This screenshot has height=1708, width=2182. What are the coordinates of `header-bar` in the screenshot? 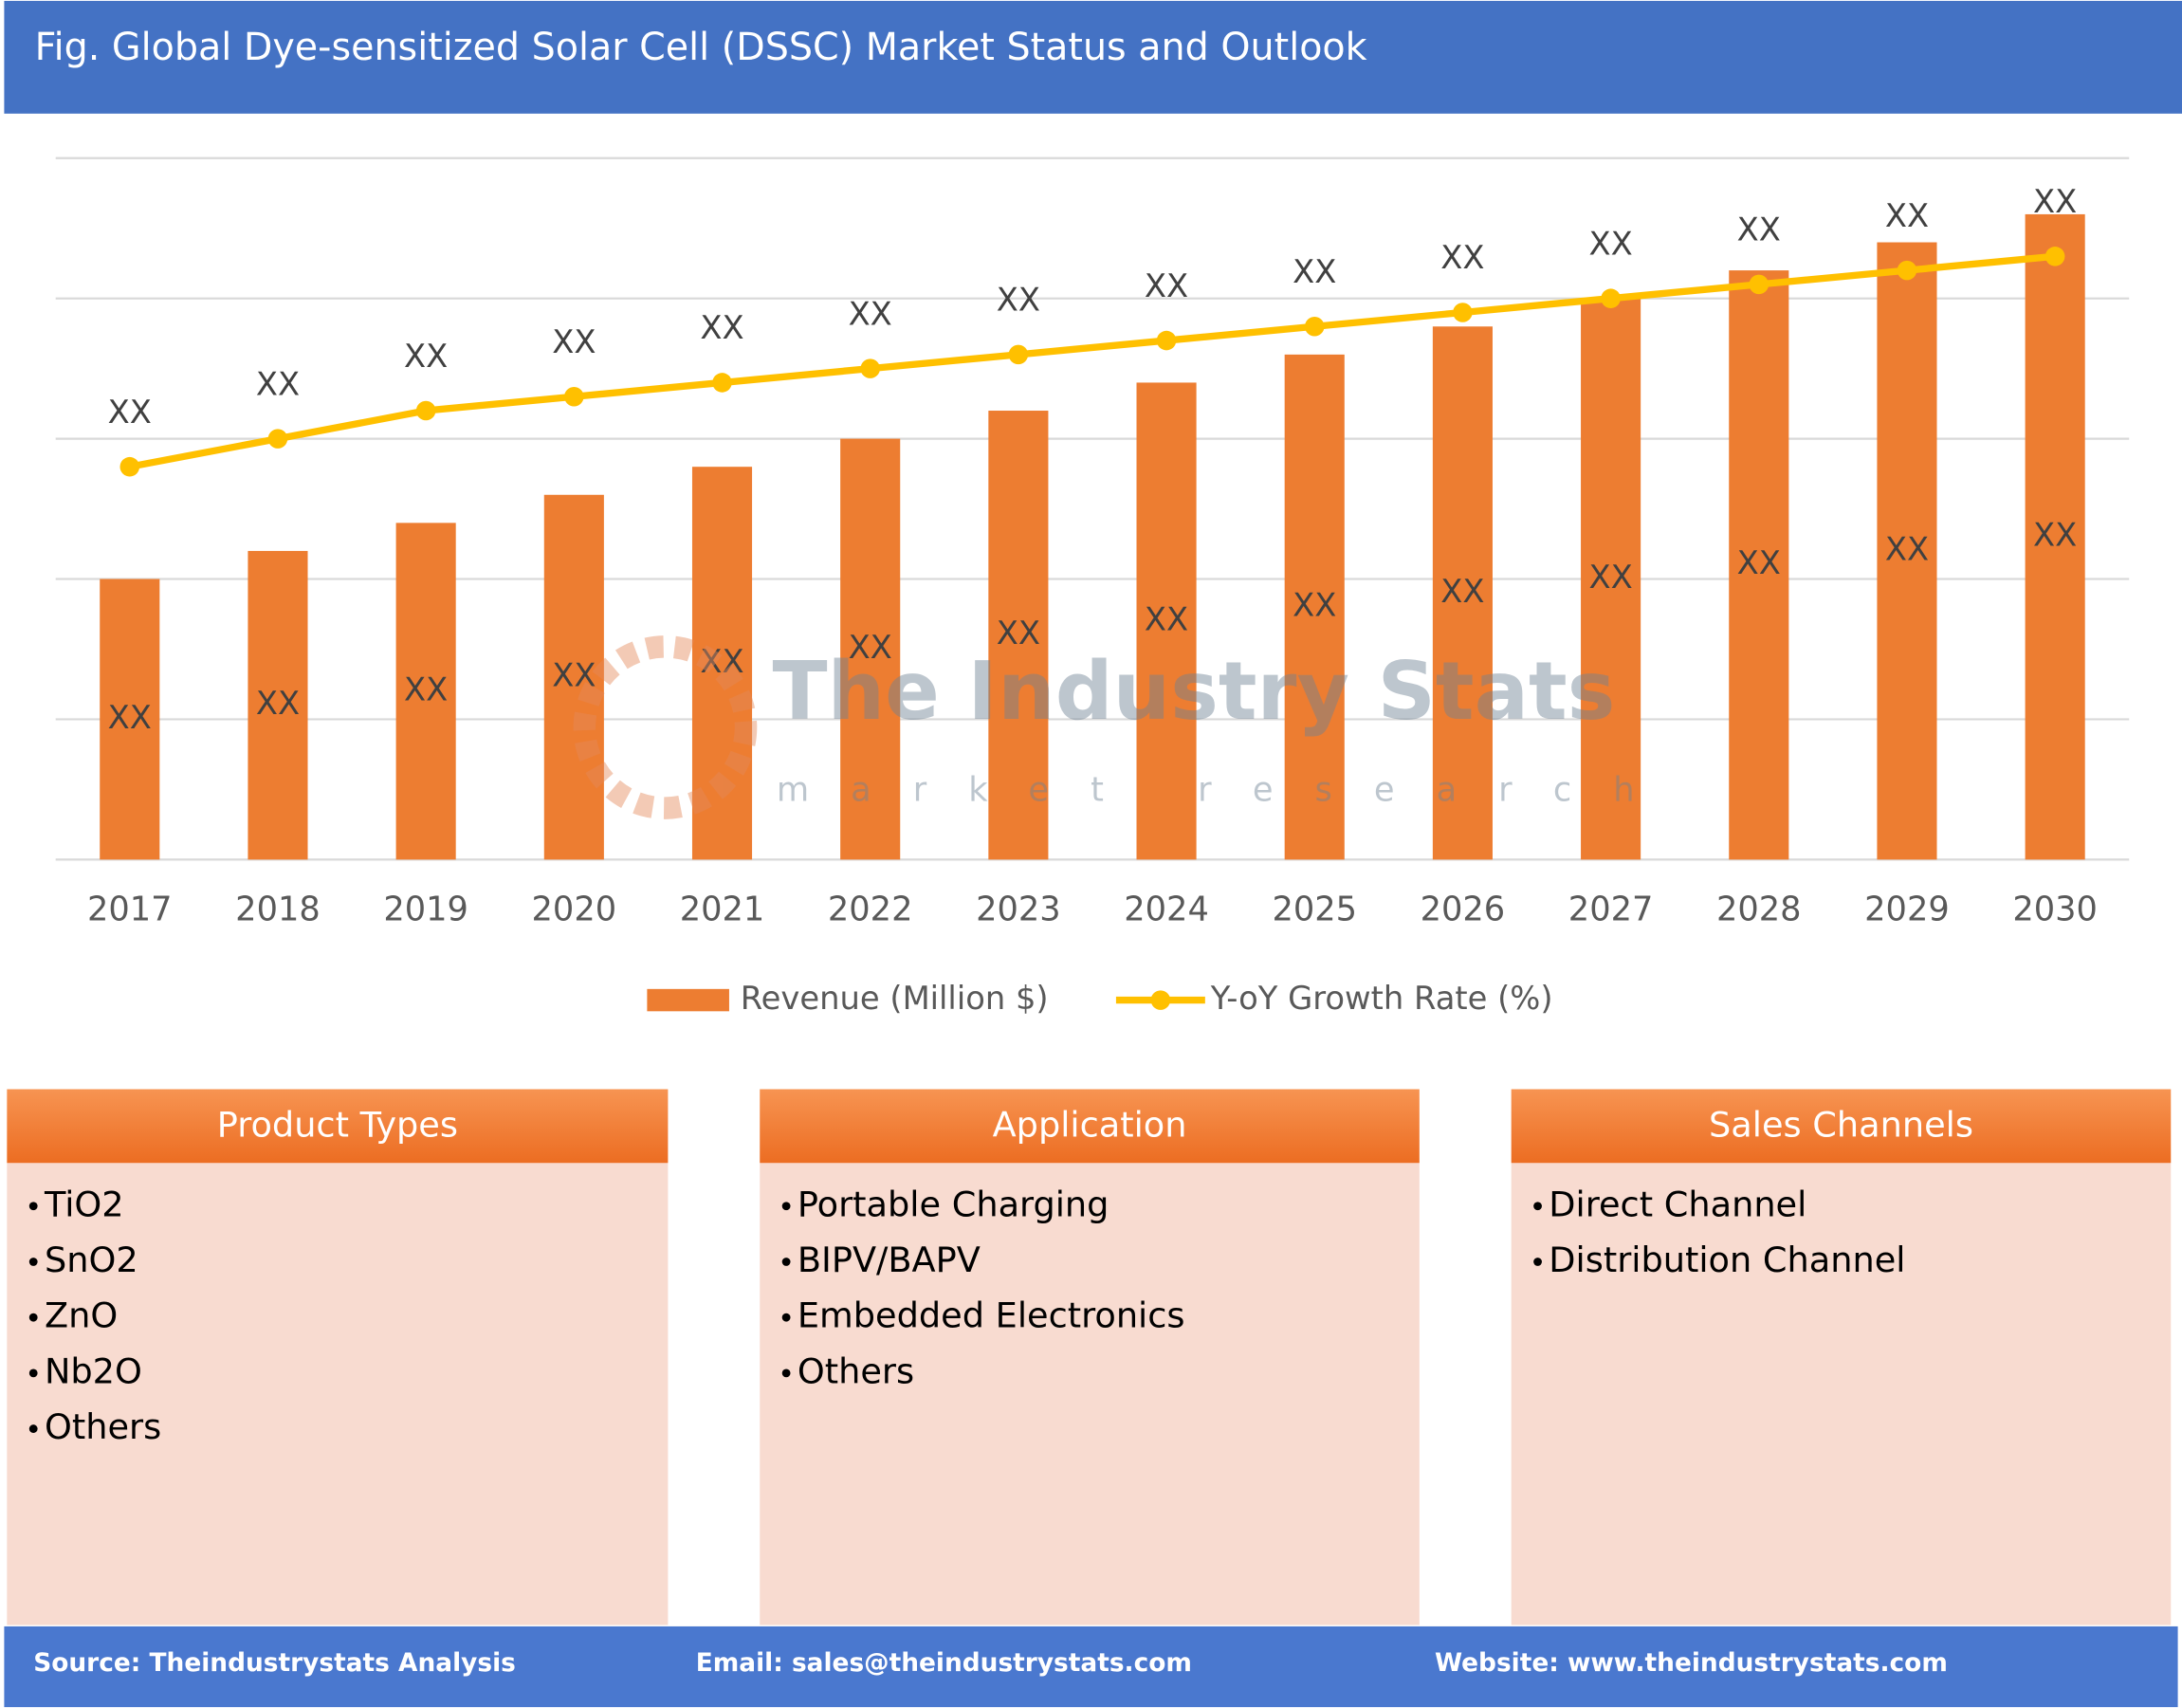 It's located at (1093, 57).